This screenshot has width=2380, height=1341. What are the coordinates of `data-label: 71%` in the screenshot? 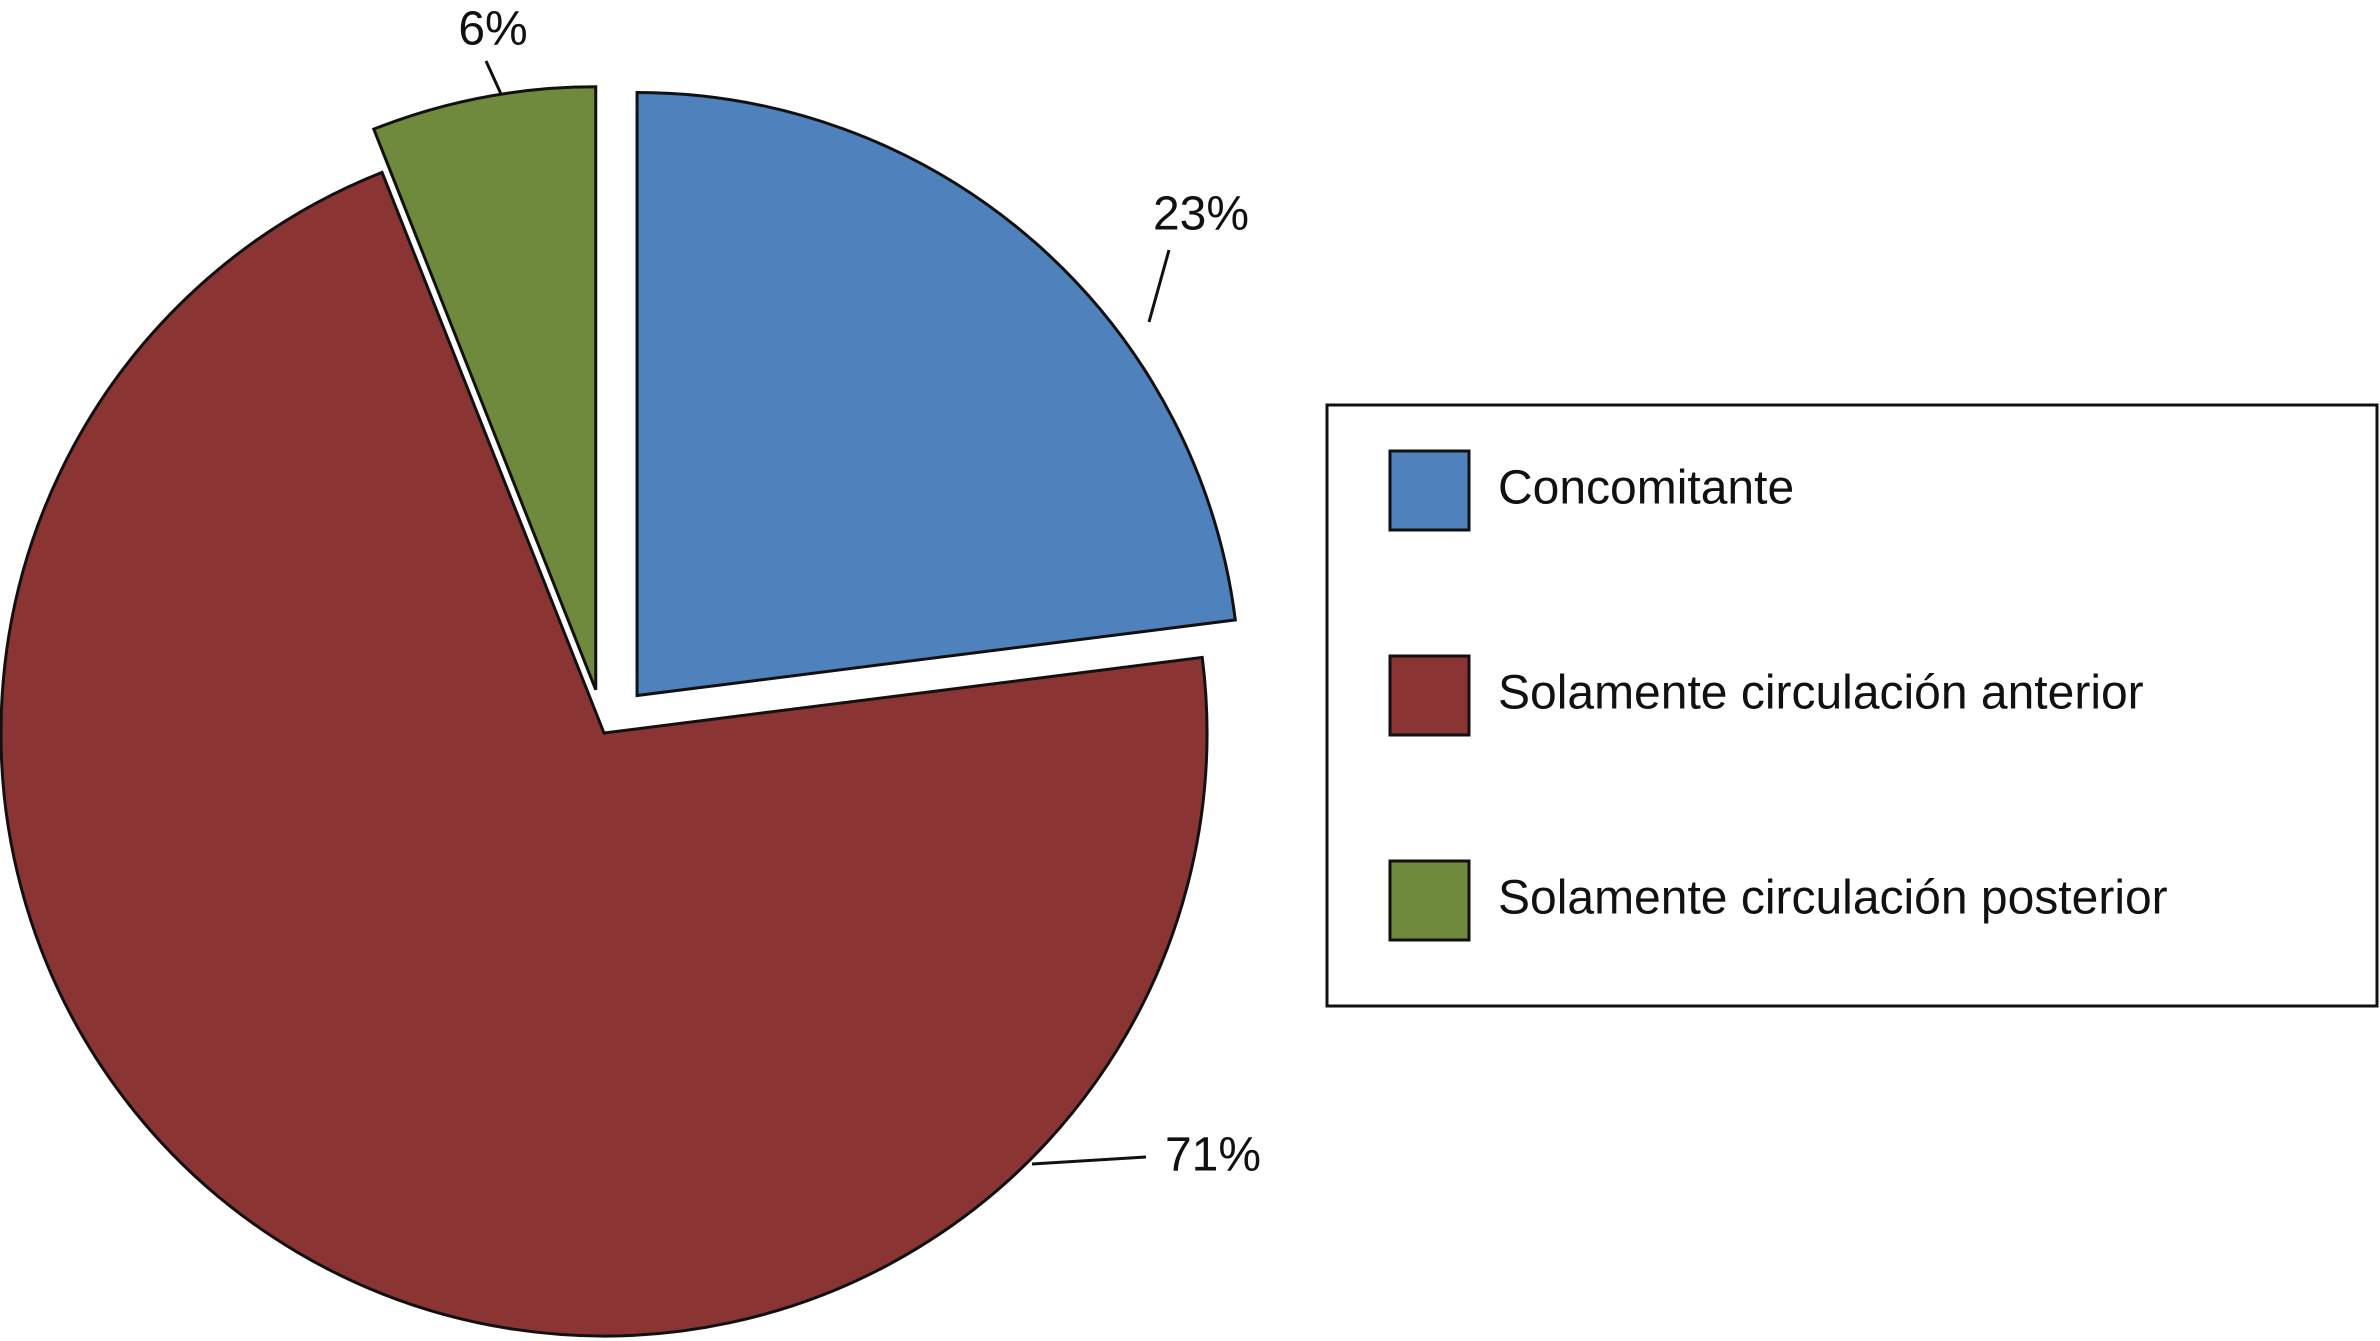 It's located at (1213, 1155).